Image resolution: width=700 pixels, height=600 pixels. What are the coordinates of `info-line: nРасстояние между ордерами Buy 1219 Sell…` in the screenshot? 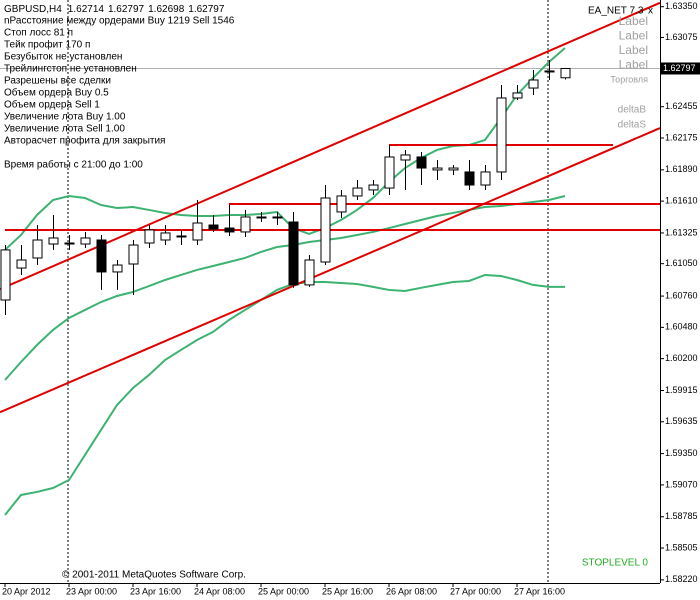 It's located at (119, 21).